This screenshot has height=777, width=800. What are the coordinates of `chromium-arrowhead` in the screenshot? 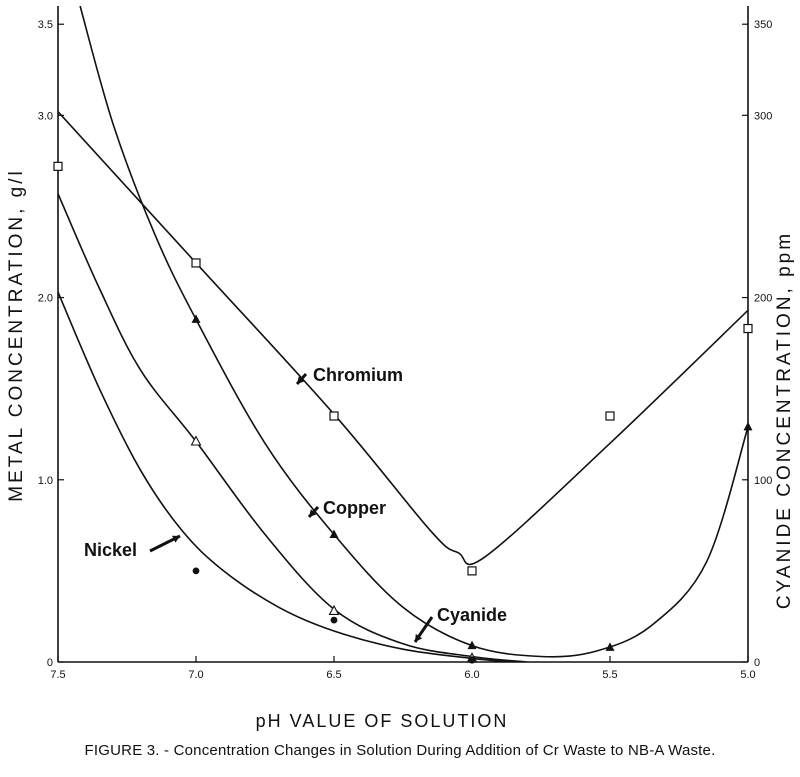 It's located at (301, 380).